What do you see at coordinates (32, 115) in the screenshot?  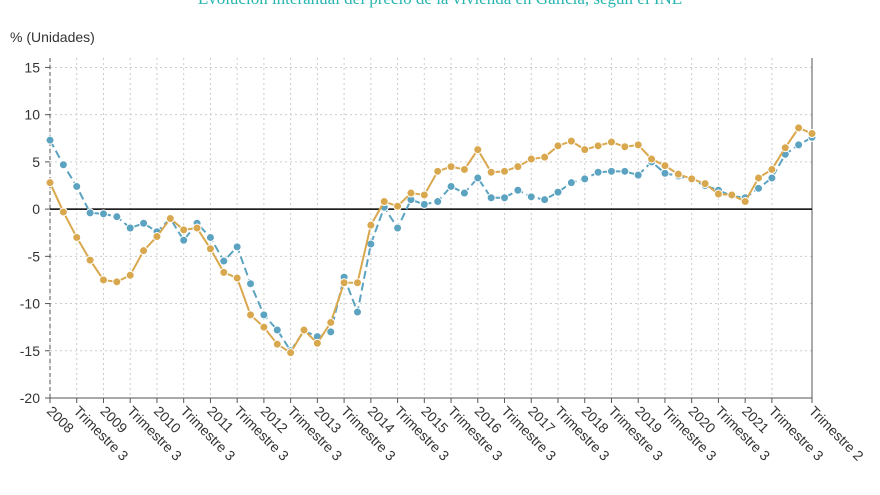 I see `y-tick-label: 10` at bounding box center [32, 115].